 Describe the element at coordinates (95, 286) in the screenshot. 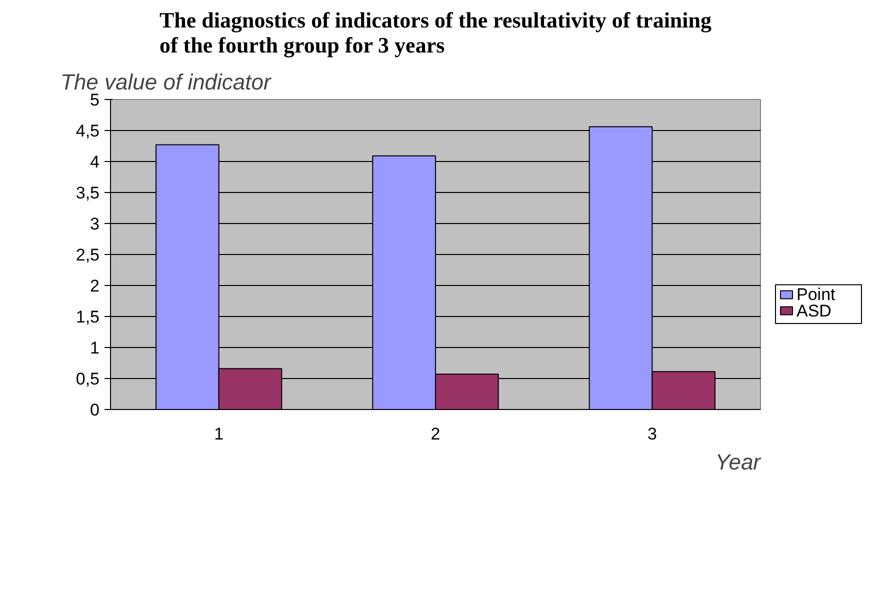

I see `y-tick-label: 2` at that location.